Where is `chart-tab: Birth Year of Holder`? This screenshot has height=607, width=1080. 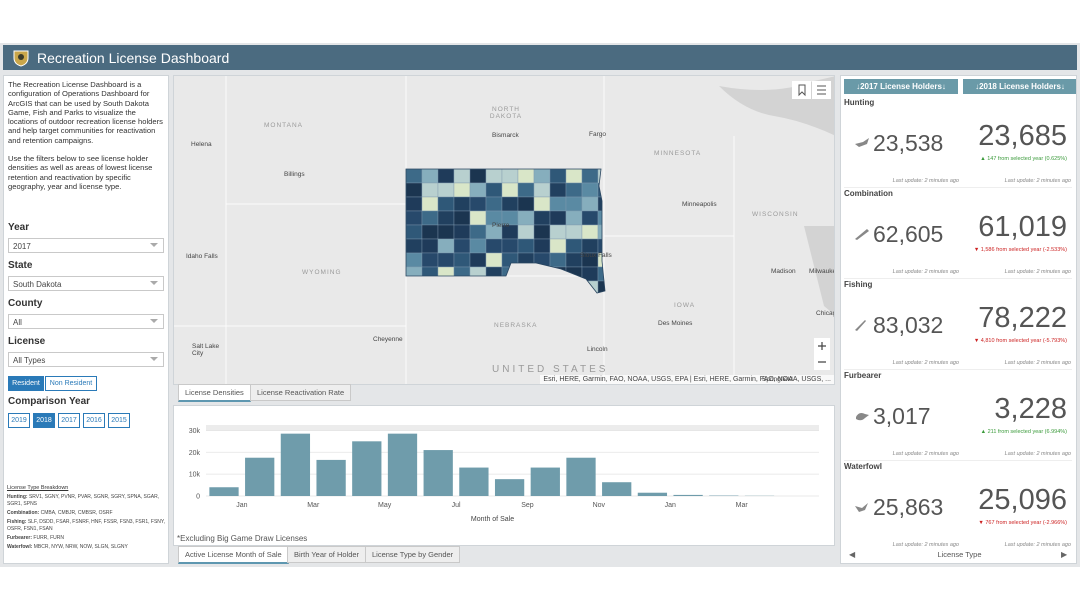
chart-tab: Birth Year of Holder is located at coordinates (327, 554).